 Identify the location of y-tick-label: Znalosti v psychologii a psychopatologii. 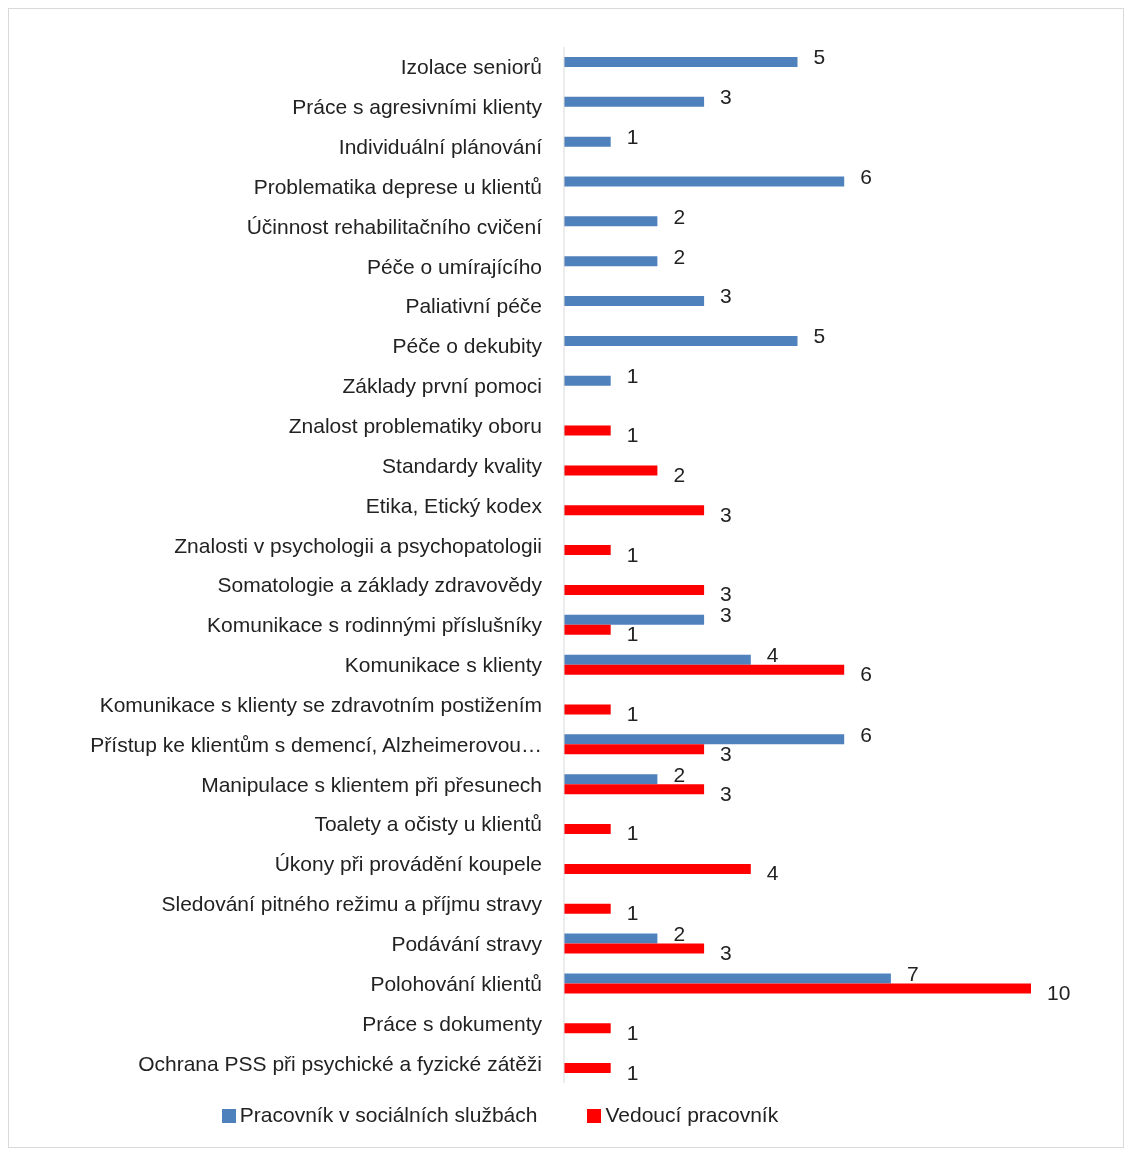
(358, 545).